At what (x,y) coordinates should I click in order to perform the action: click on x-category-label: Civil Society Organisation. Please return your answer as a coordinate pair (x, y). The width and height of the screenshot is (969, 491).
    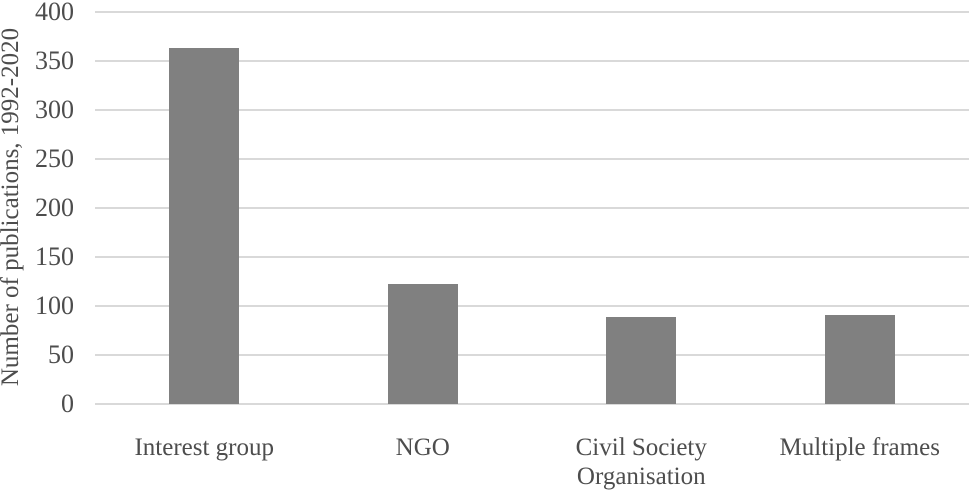
    Looking at the image, I should click on (641, 462).